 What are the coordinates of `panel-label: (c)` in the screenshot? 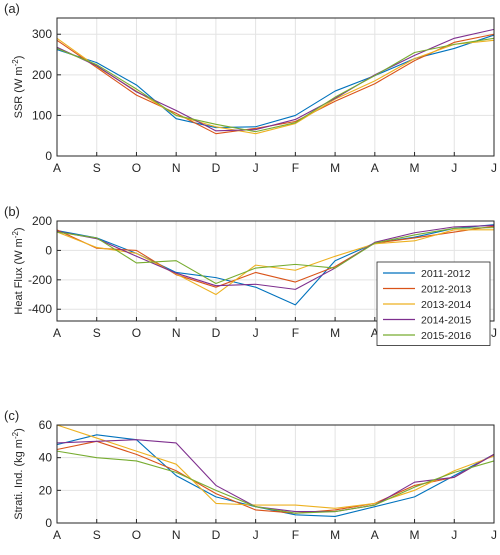 It's located at (11, 415).